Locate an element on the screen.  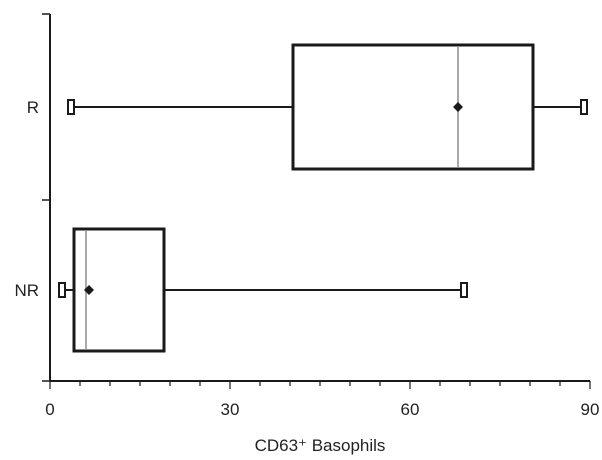
x-tick-labels: 0 30 60 90 is located at coordinates (322, 409).